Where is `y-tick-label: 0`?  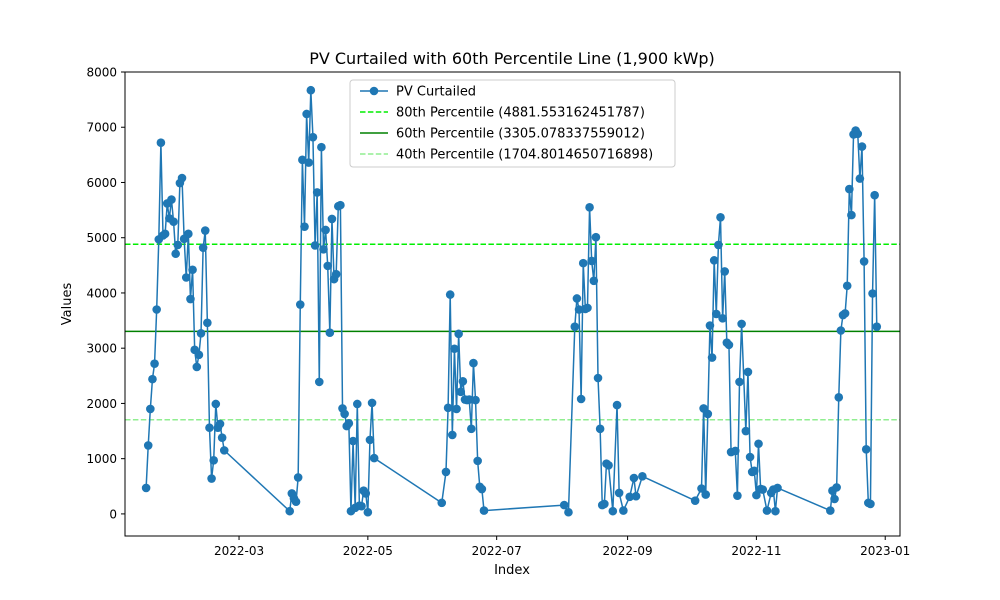 y-tick-label: 0 is located at coordinates (113, 514).